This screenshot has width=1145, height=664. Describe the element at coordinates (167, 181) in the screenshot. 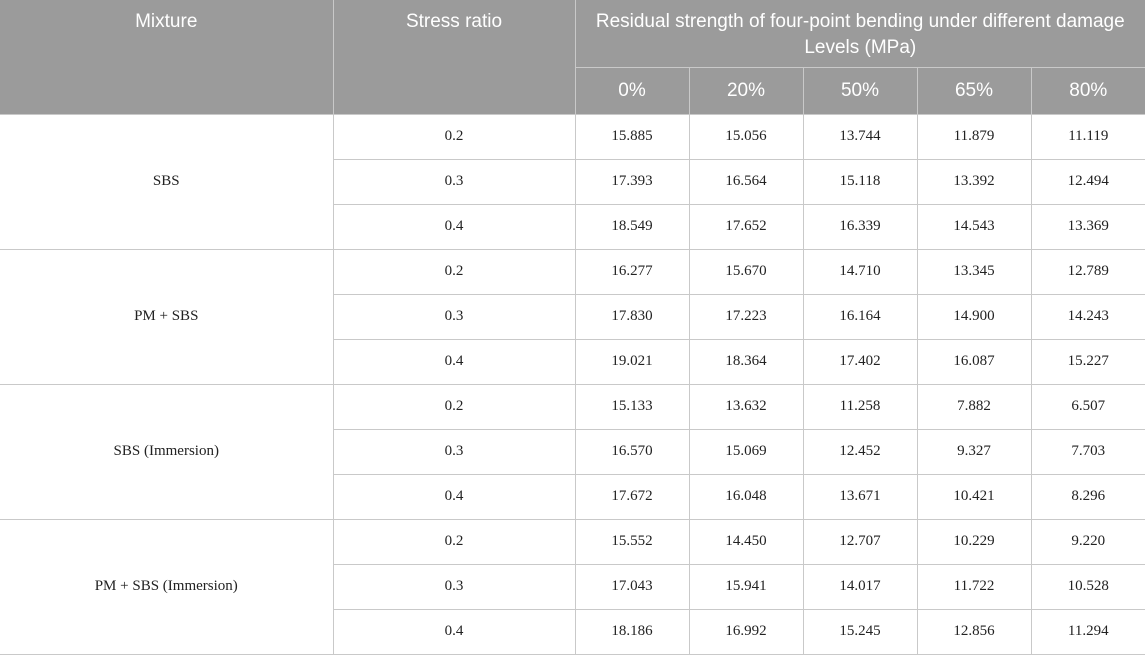

I see `mixture-cell: SBS` at that location.